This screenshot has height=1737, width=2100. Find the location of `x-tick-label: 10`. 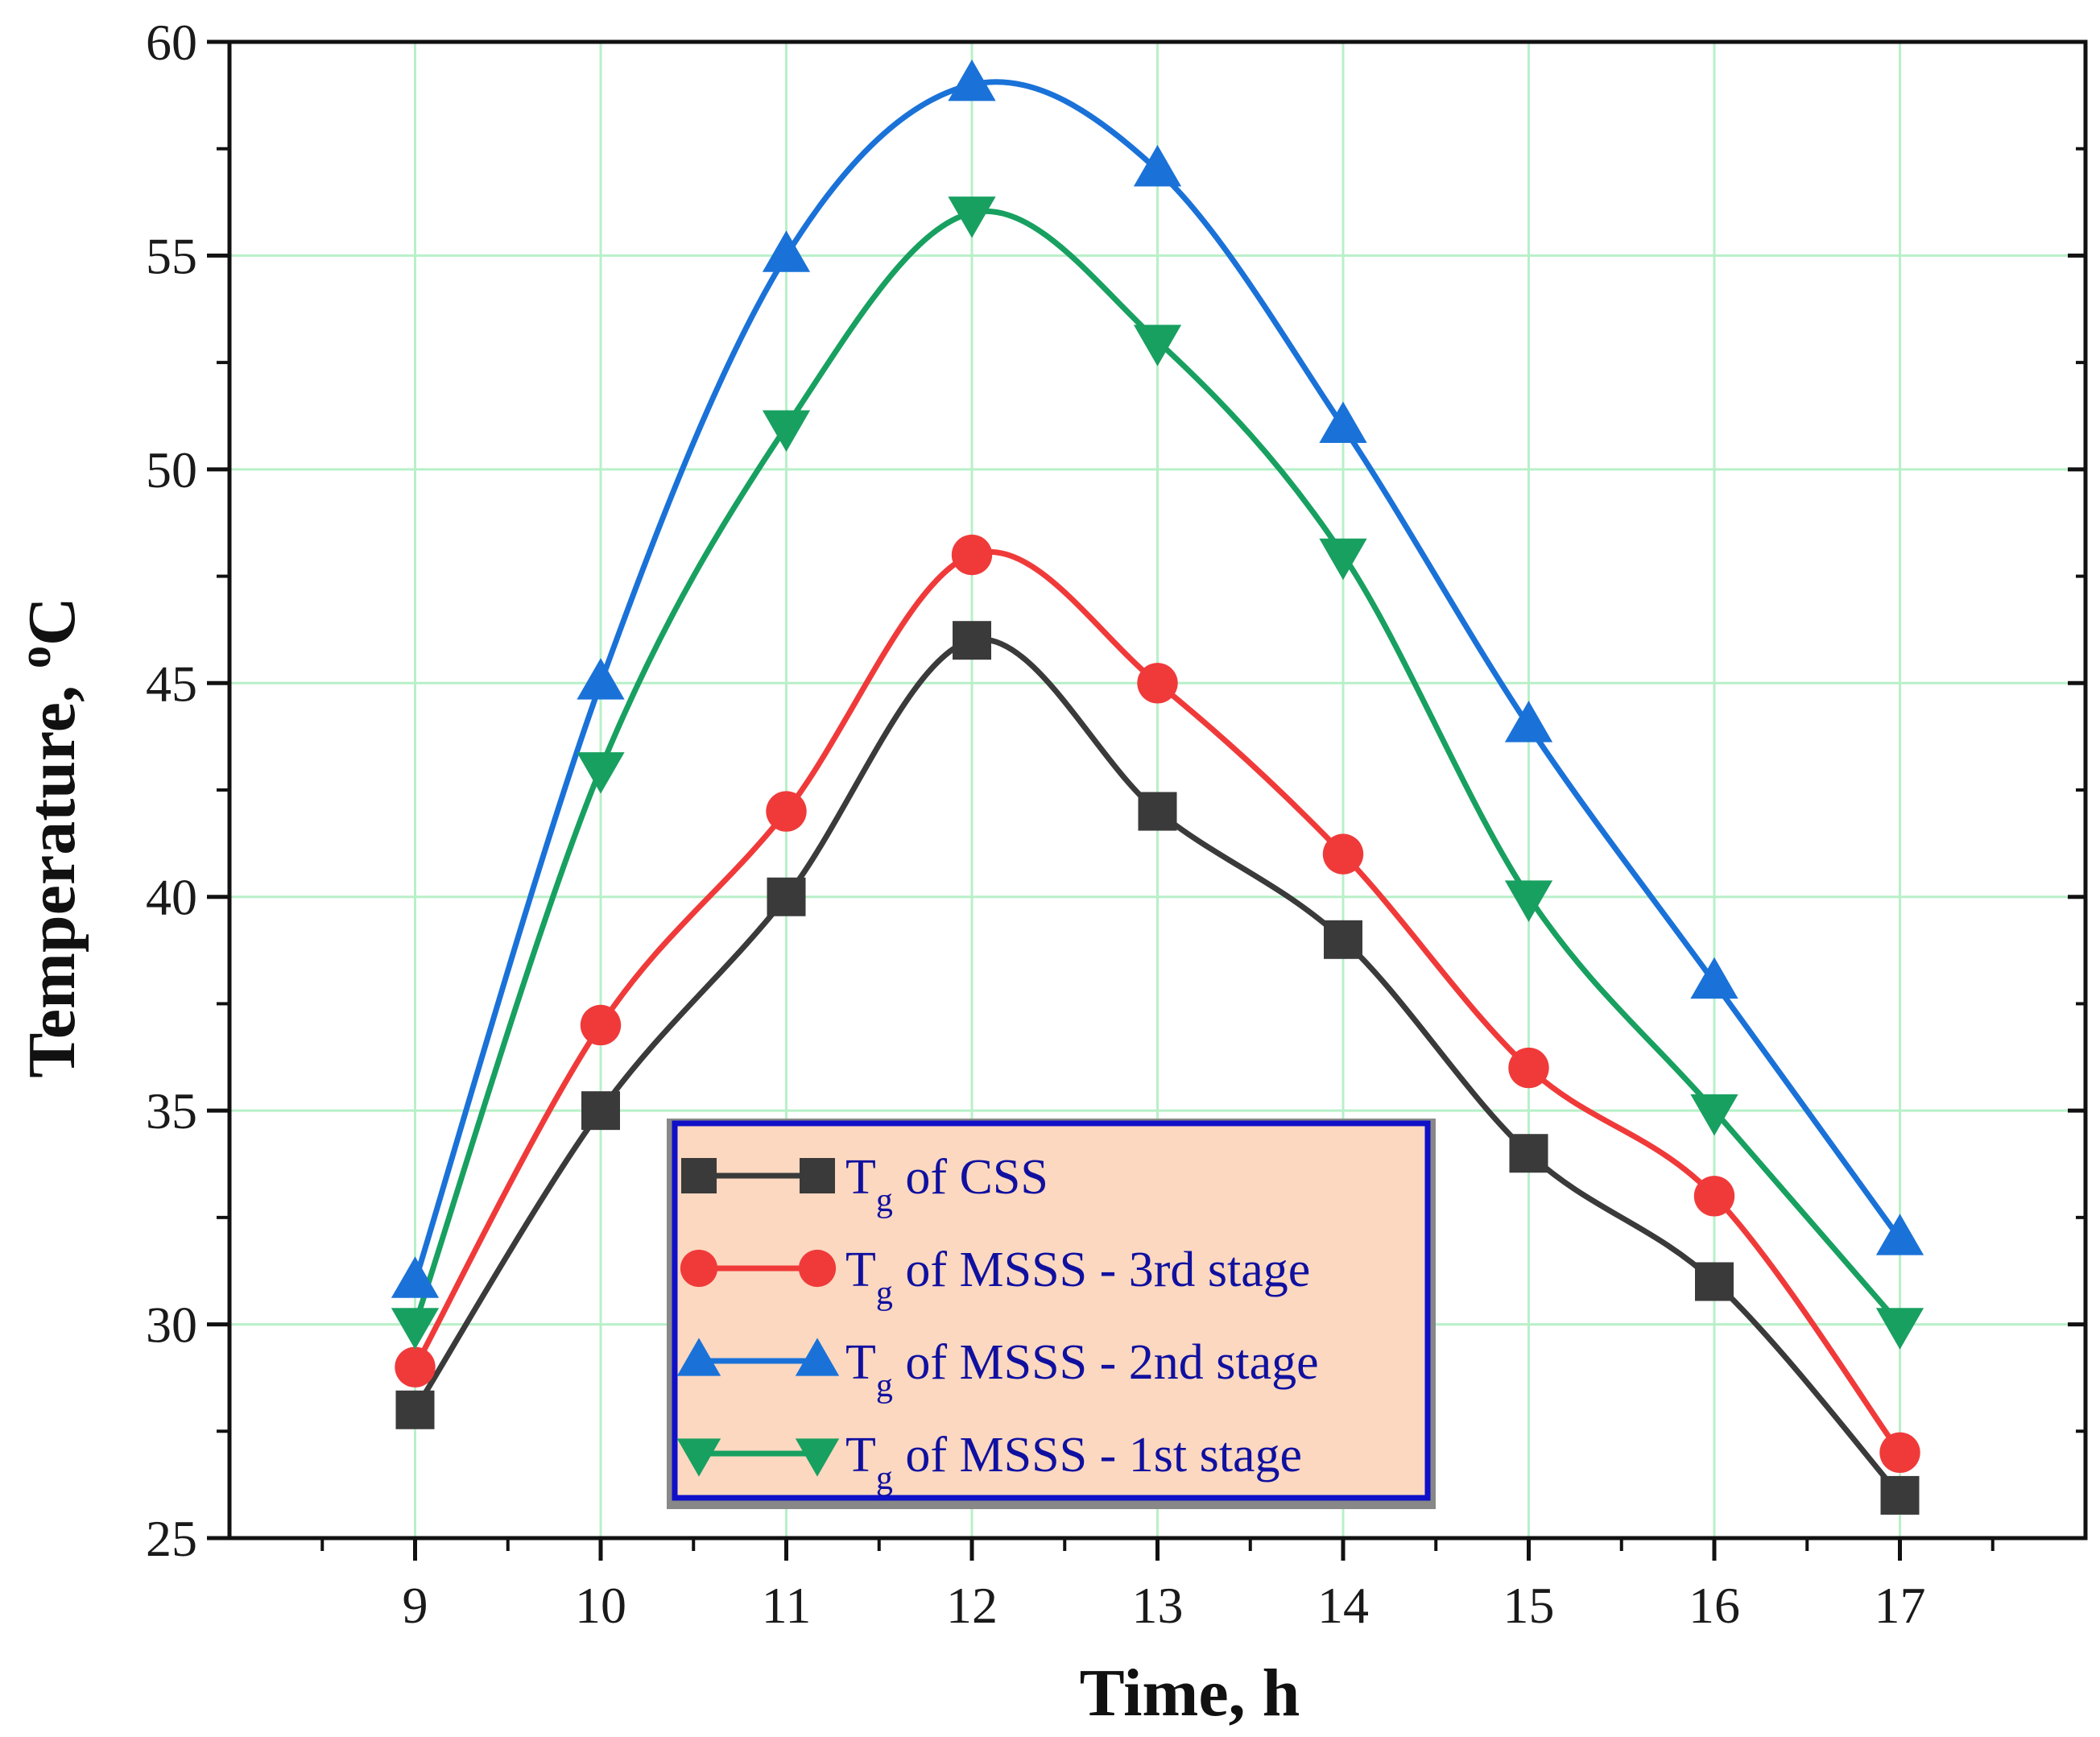

x-tick-label: 10 is located at coordinates (600, 1605).